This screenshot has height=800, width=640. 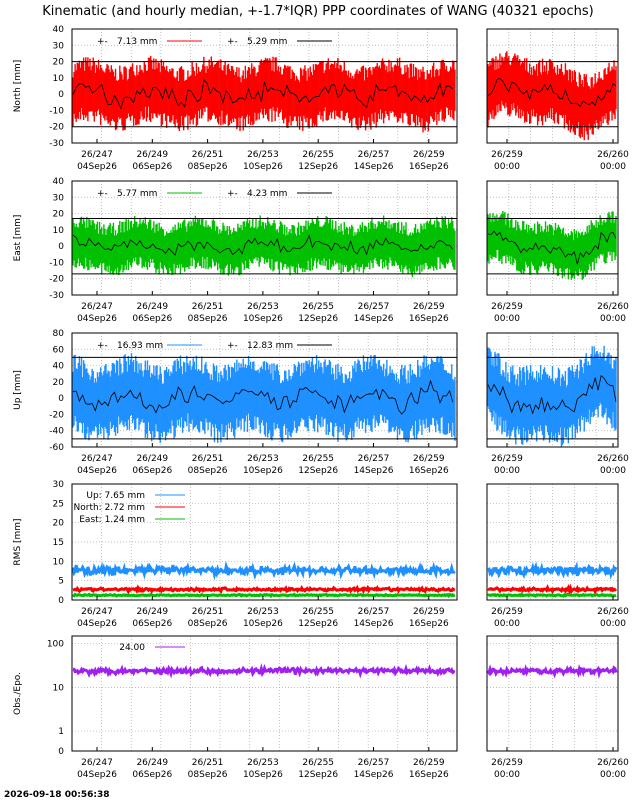 I want to click on data-rms-left, so click(x=263, y=579).